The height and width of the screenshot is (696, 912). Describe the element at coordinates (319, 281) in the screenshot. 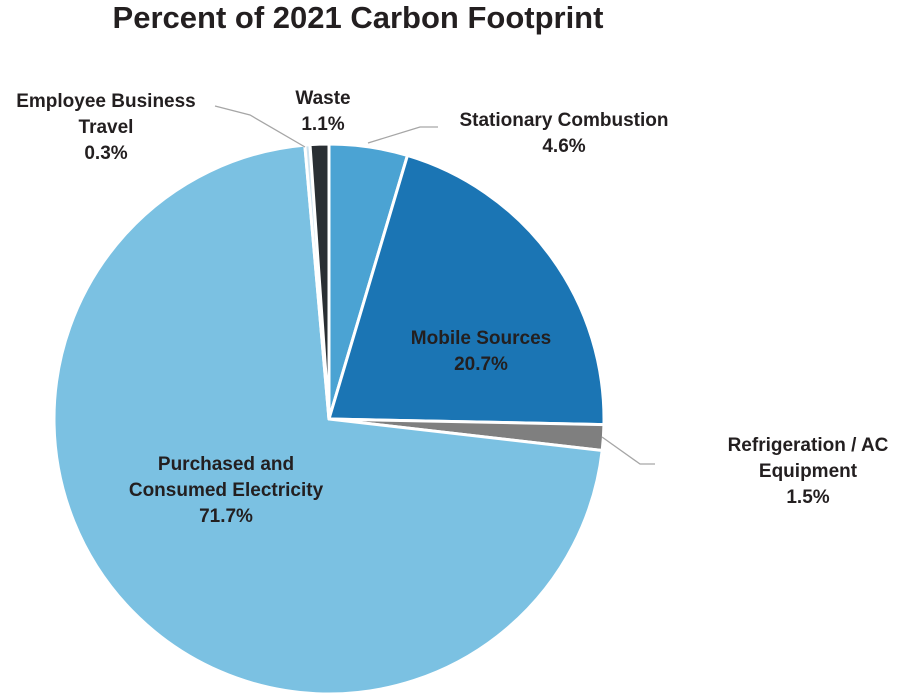

I see `pie-slice-waste` at that location.